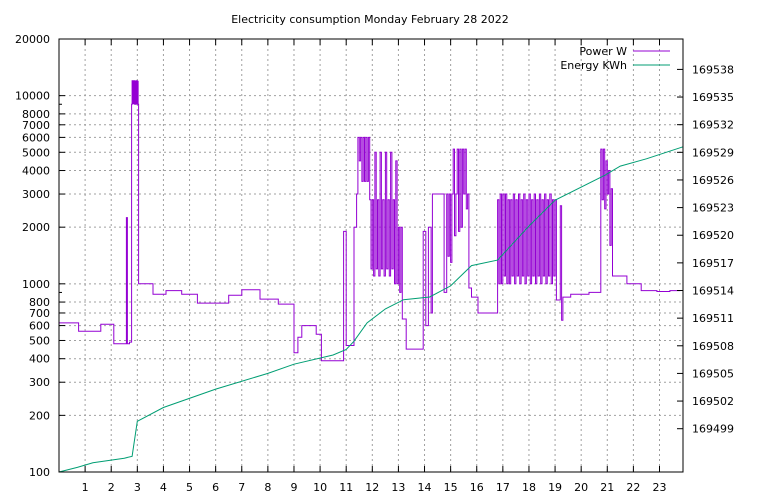  I want to click on y-tick-label: 800, so click(39, 302).